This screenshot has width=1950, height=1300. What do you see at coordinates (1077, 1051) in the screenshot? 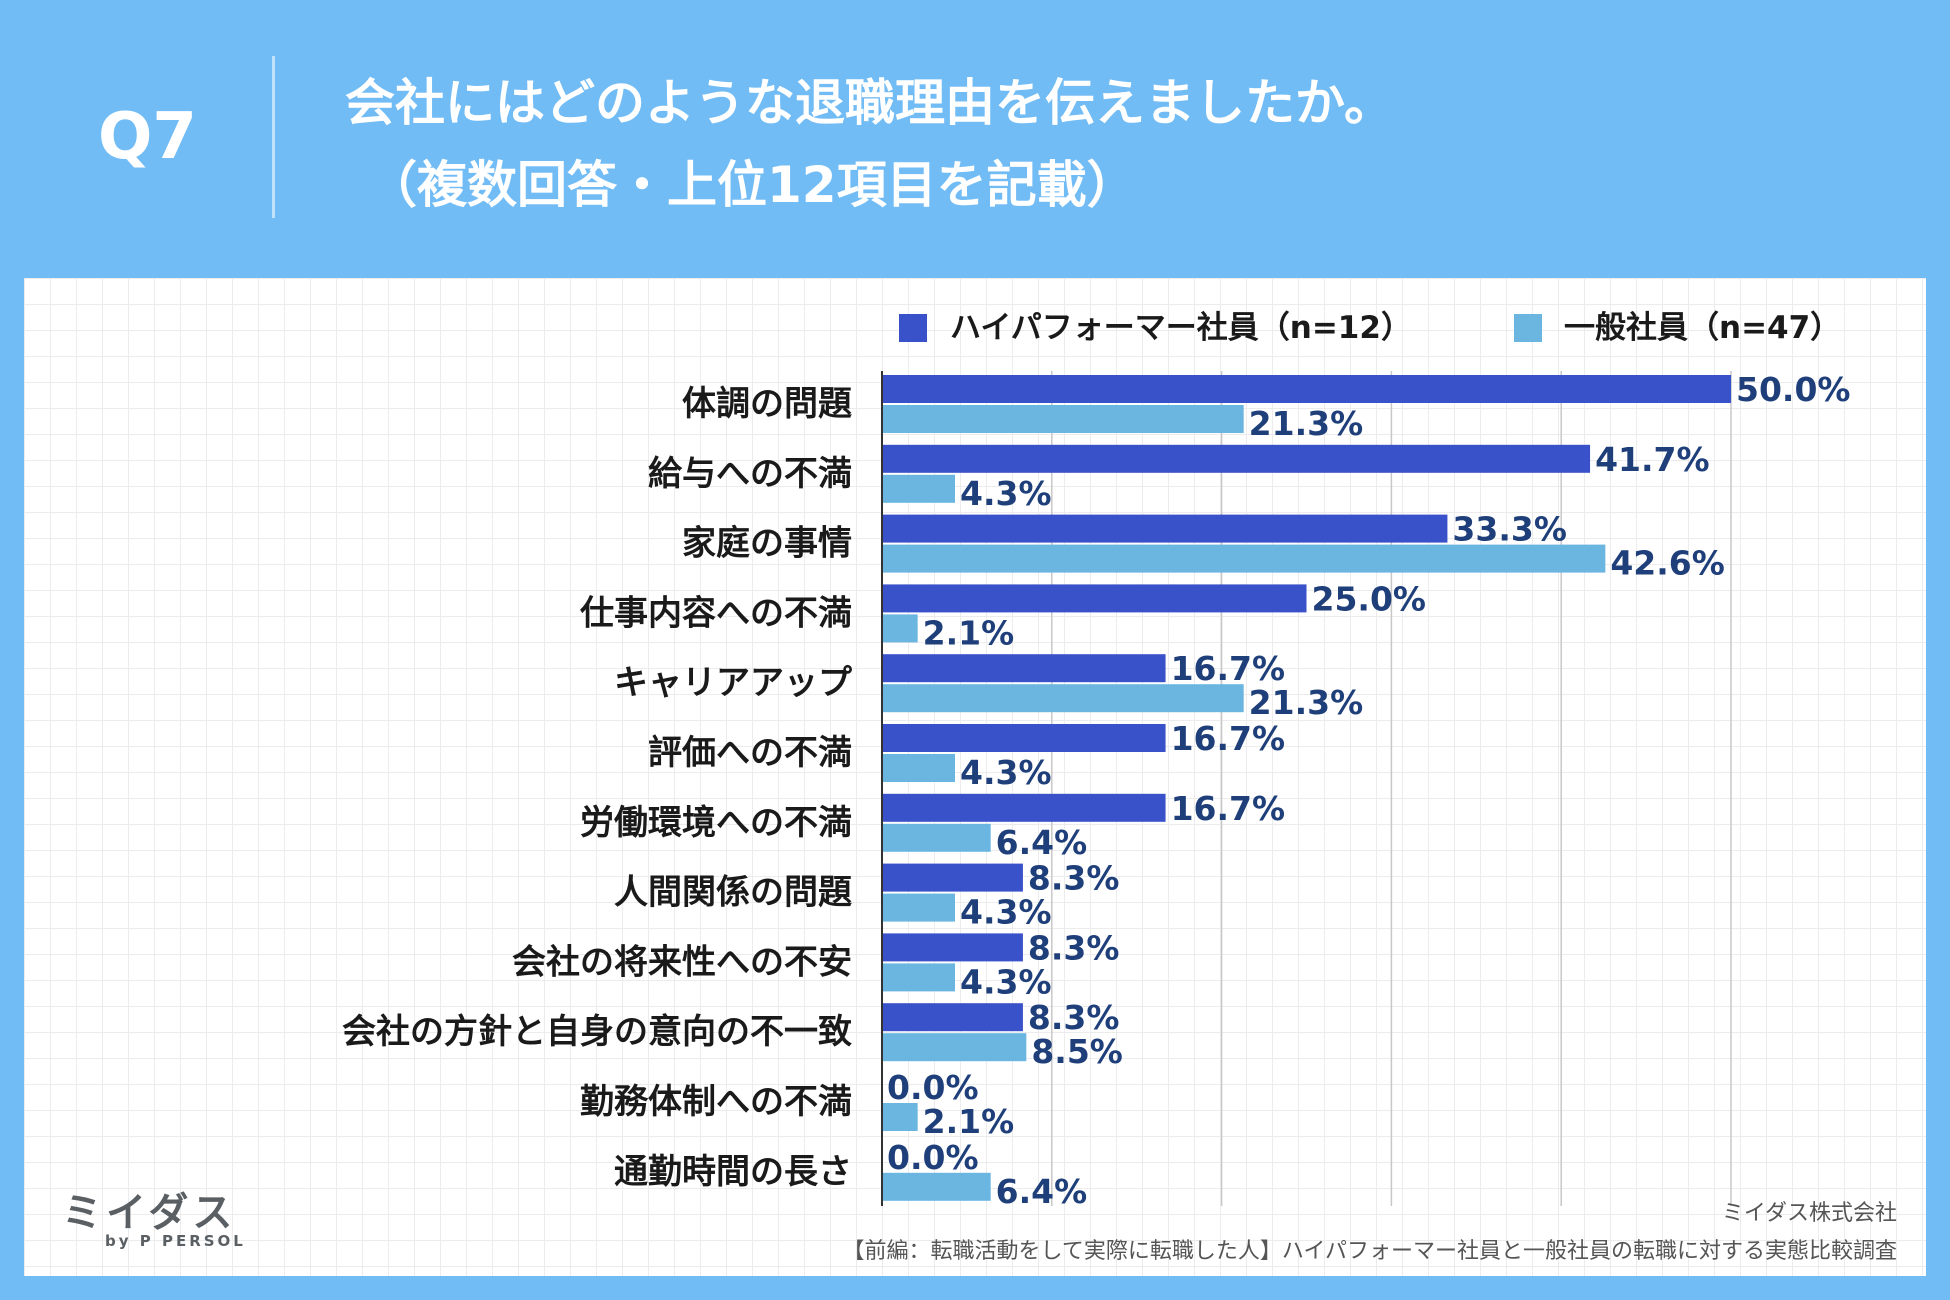
I see `value-label-general: 8.5%` at bounding box center [1077, 1051].